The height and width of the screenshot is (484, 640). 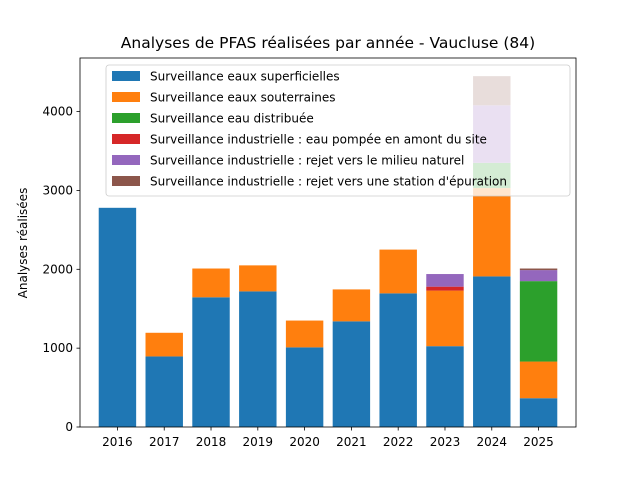 I want to click on legend-label-2: Surveillance eau distribuée, so click(x=232, y=119).